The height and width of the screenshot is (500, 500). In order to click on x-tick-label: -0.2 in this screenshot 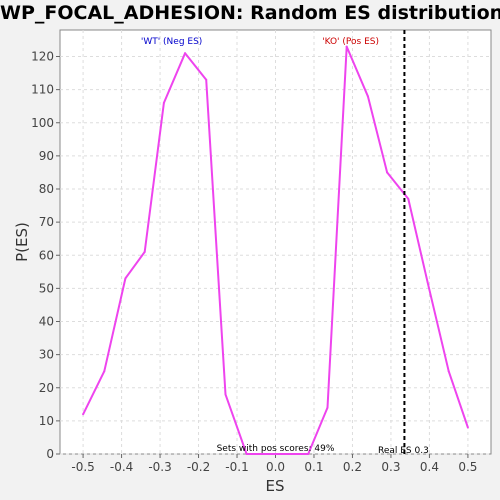, I will do `click(198, 467)`.